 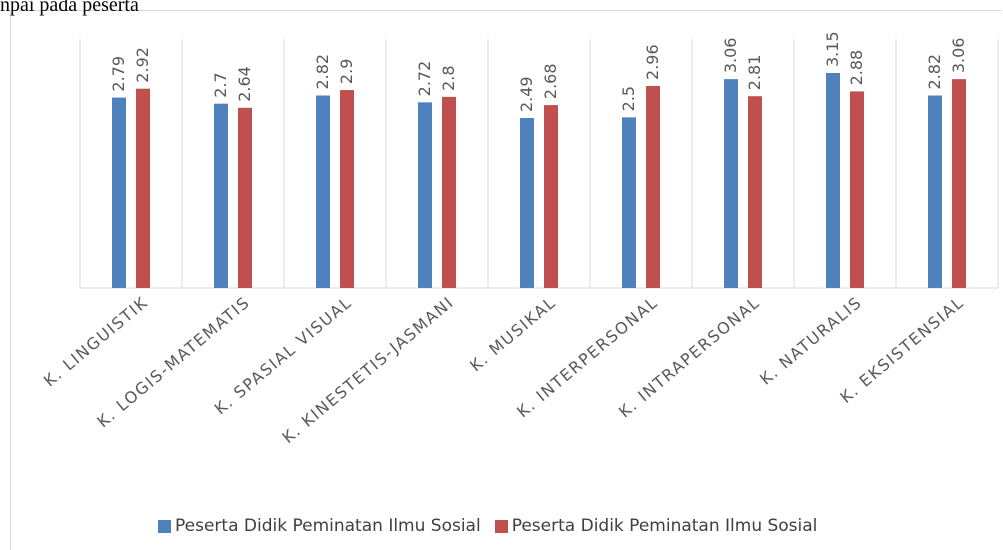 I want to click on data-label: 2.64, so click(x=244, y=84).